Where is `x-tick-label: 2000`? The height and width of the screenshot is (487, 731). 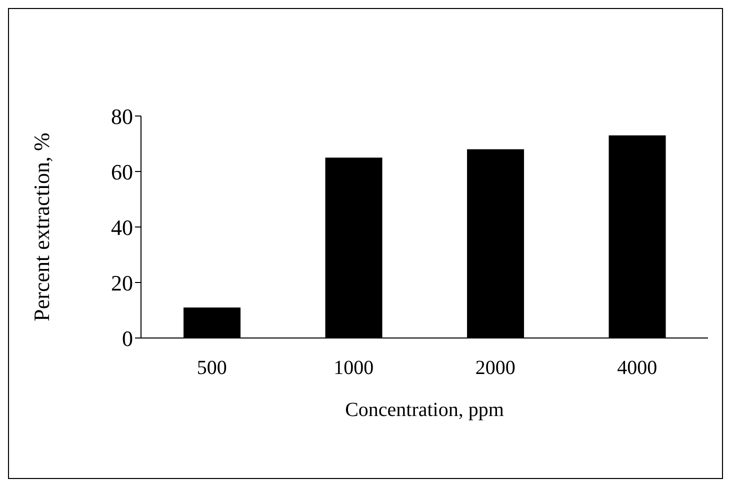
x-tick-label: 2000 is located at coordinates (495, 368).